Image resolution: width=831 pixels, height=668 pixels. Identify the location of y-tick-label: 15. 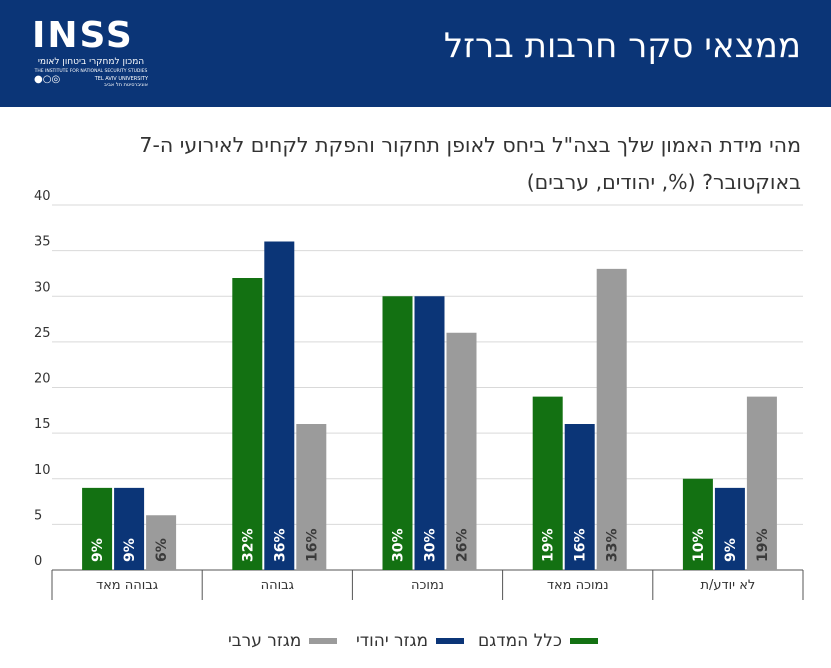
(42, 424).